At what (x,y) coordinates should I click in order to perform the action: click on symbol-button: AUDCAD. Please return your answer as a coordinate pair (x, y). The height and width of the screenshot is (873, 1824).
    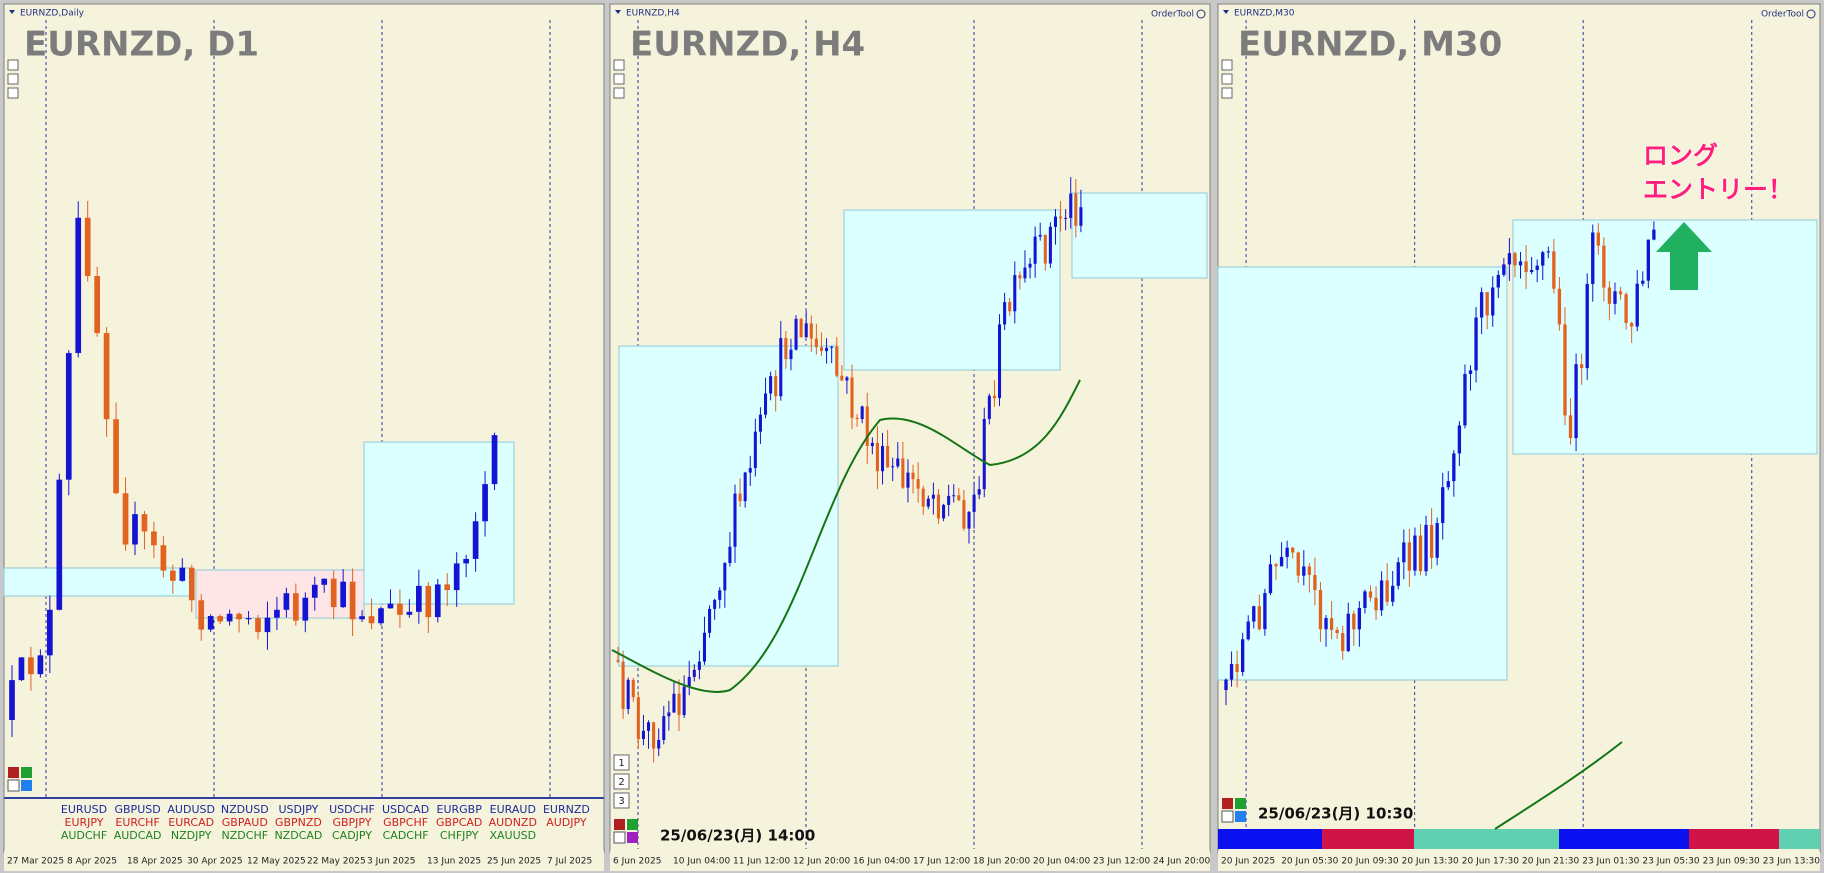
    Looking at the image, I should click on (138, 835).